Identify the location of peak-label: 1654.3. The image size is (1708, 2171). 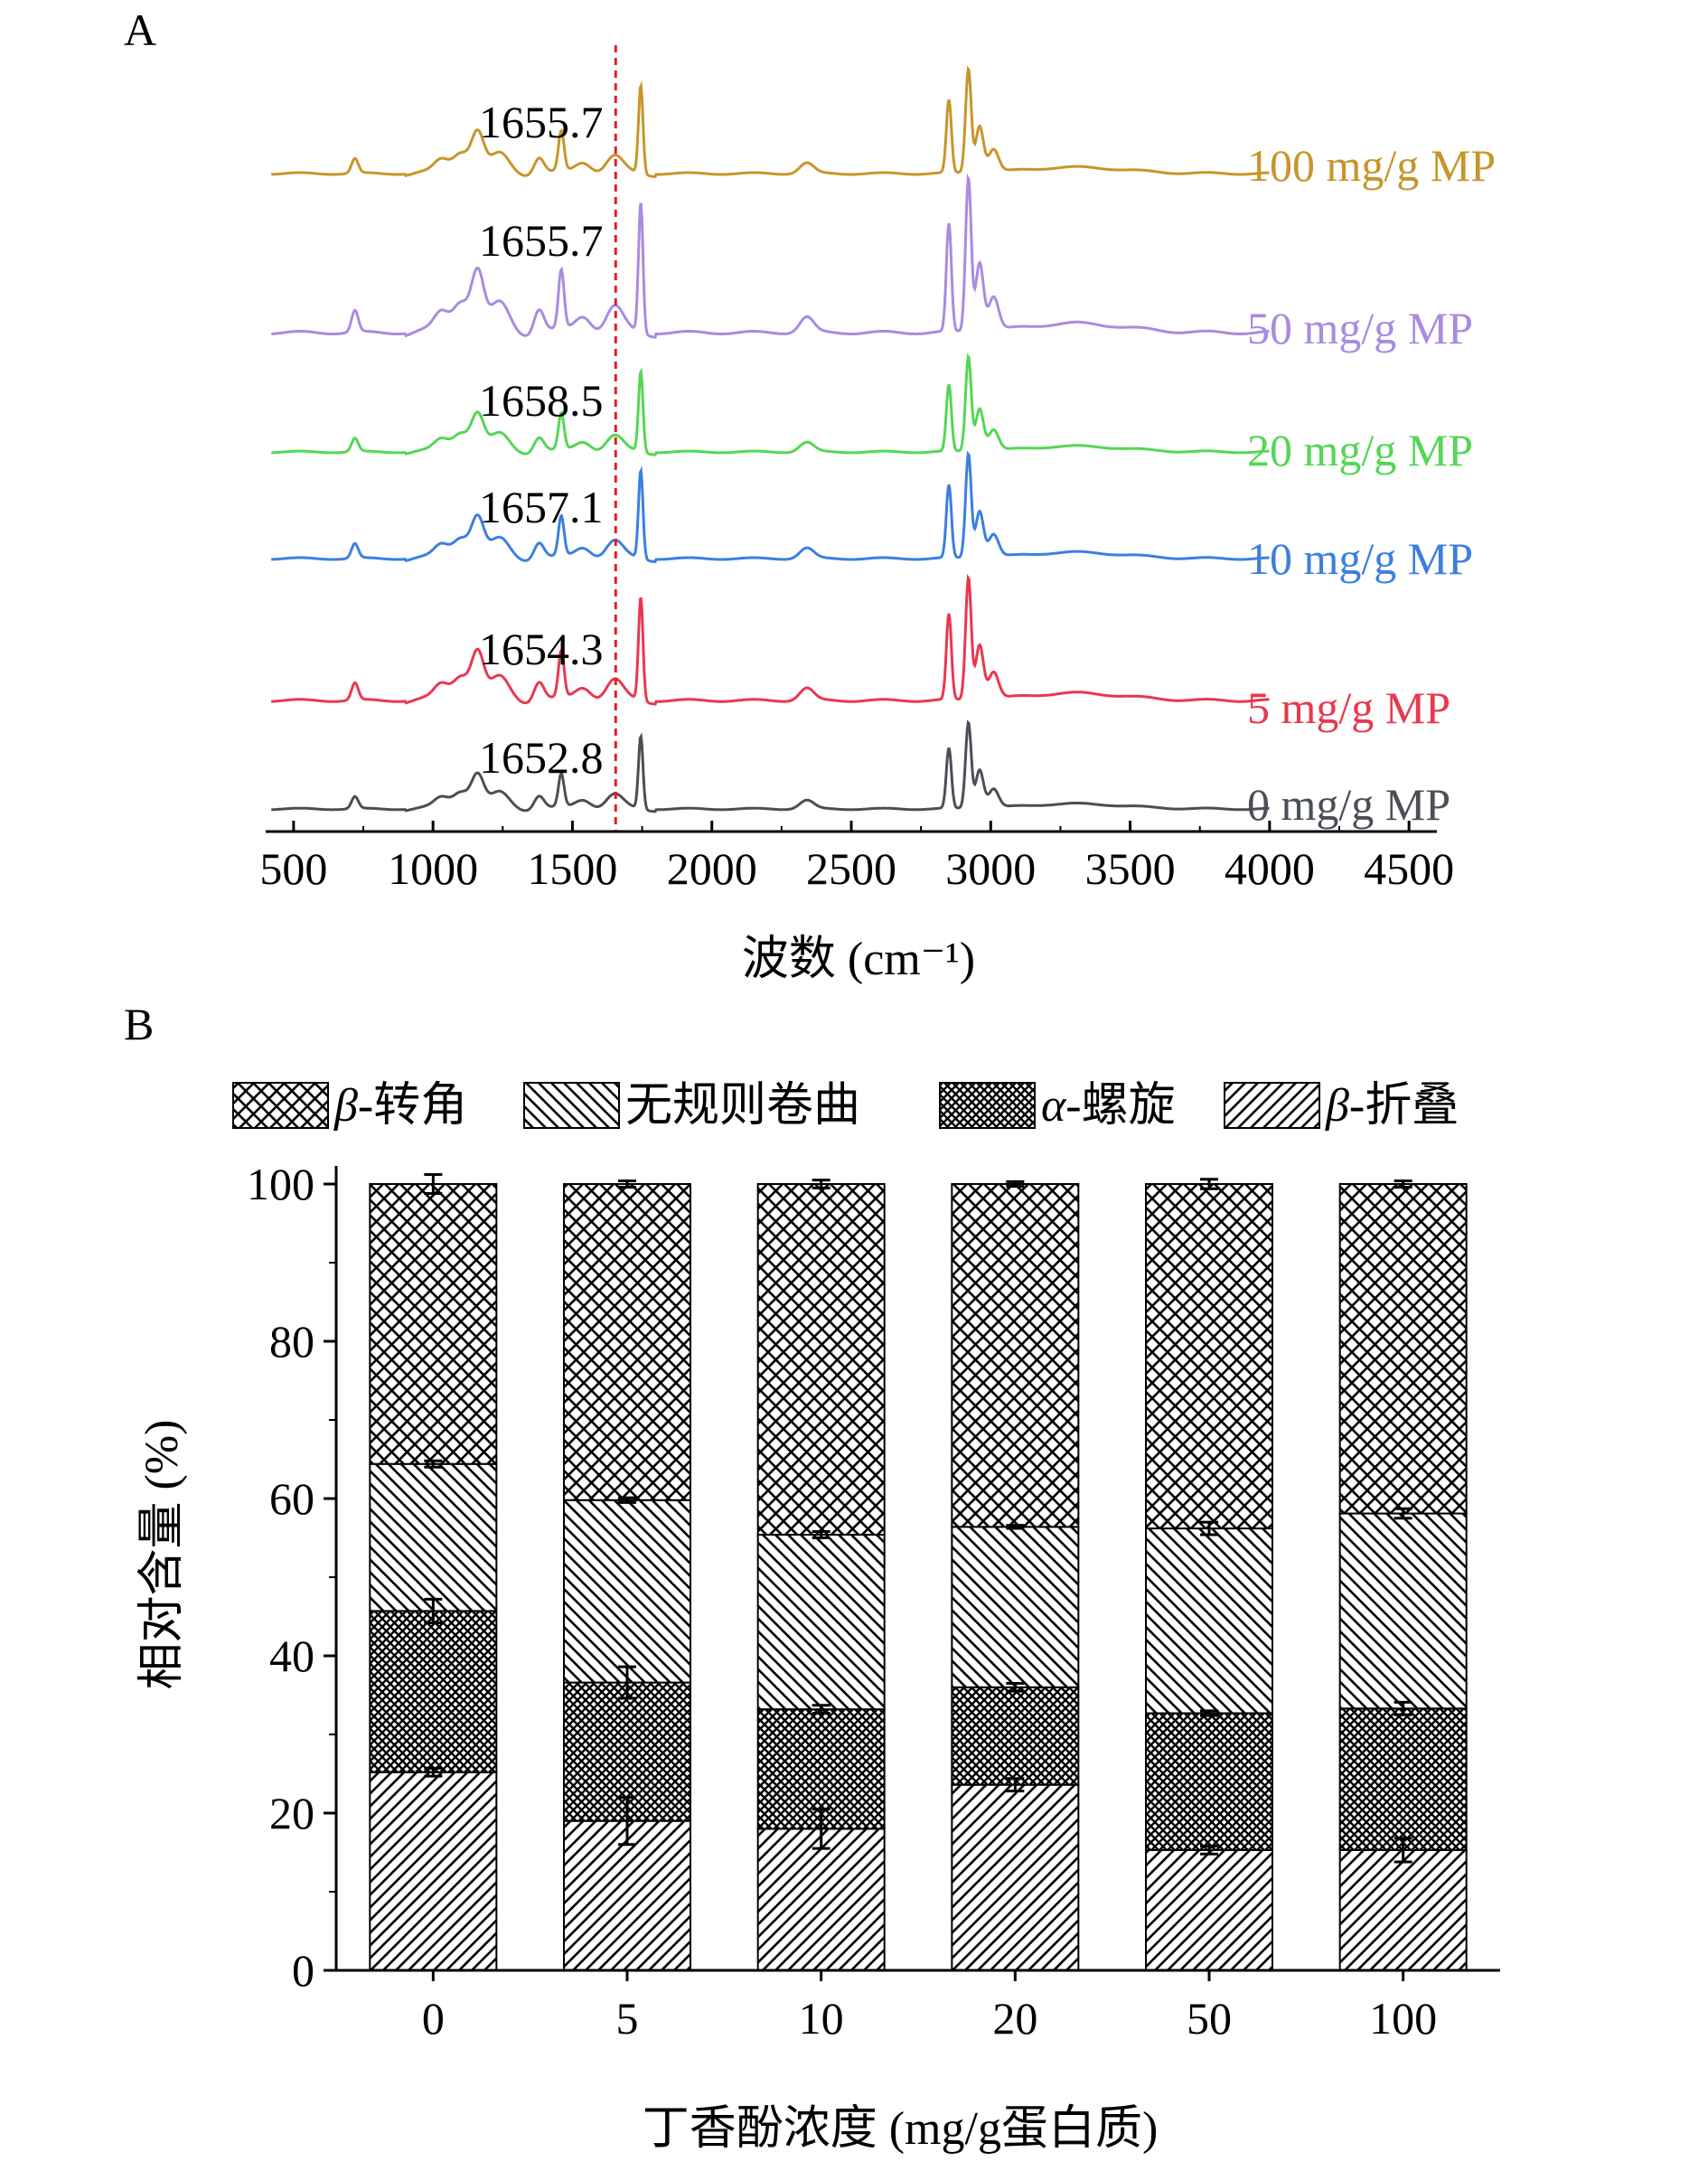
(541, 649).